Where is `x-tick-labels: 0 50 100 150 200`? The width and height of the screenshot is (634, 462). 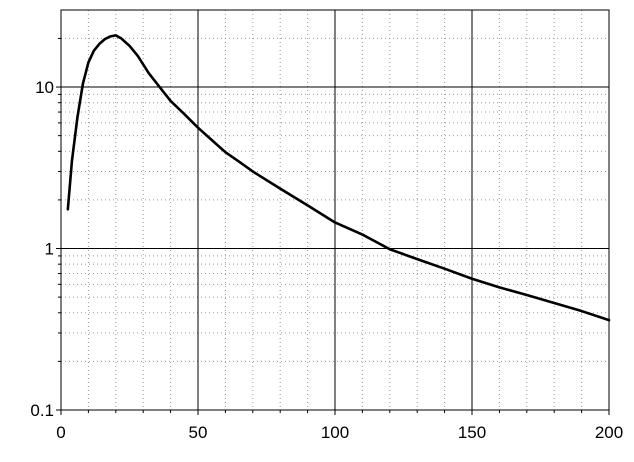
x-tick-labels: 0 50 100 150 200 is located at coordinates (339, 432).